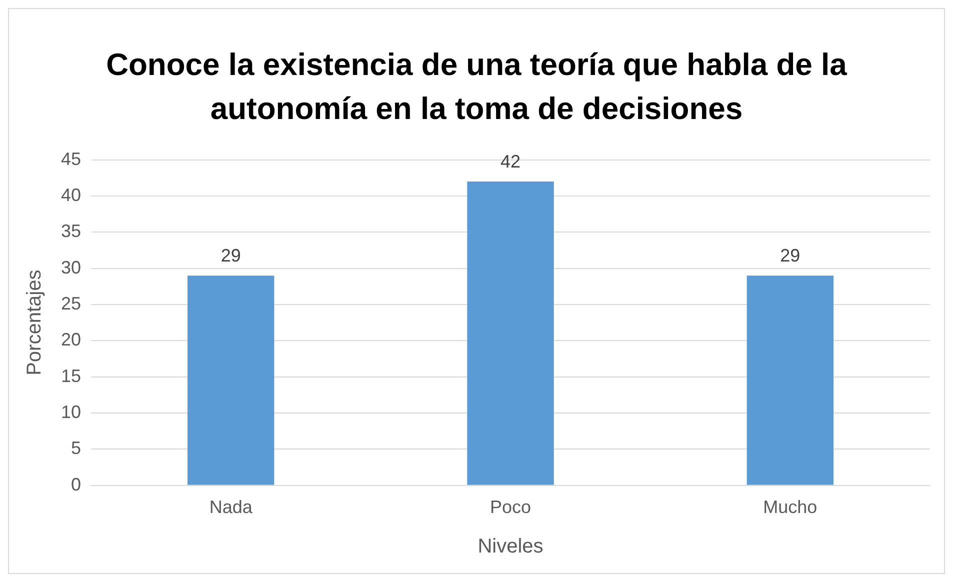 Image resolution: width=953 pixels, height=582 pixels. What do you see at coordinates (510, 161) in the screenshot?
I see `data-label: 42` at bounding box center [510, 161].